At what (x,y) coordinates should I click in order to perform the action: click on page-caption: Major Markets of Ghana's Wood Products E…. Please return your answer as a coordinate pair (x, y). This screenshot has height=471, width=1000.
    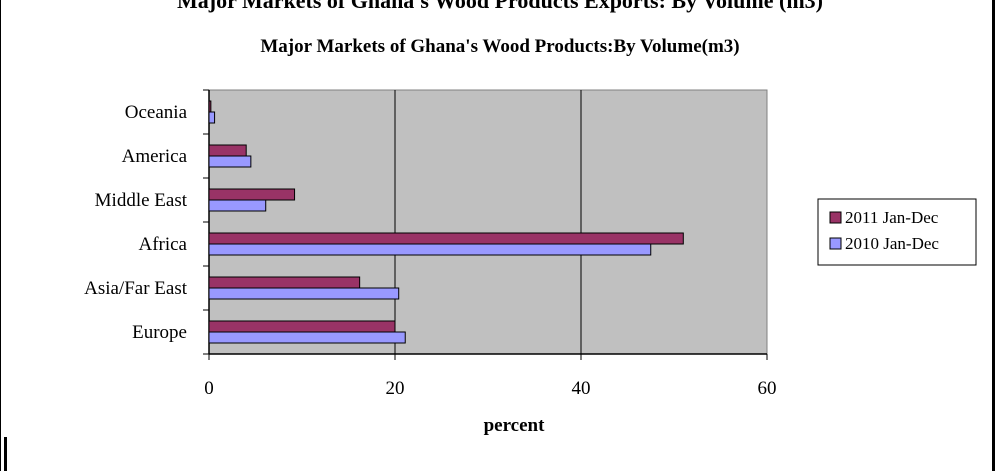
    Looking at the image, I should click on (500, 6).